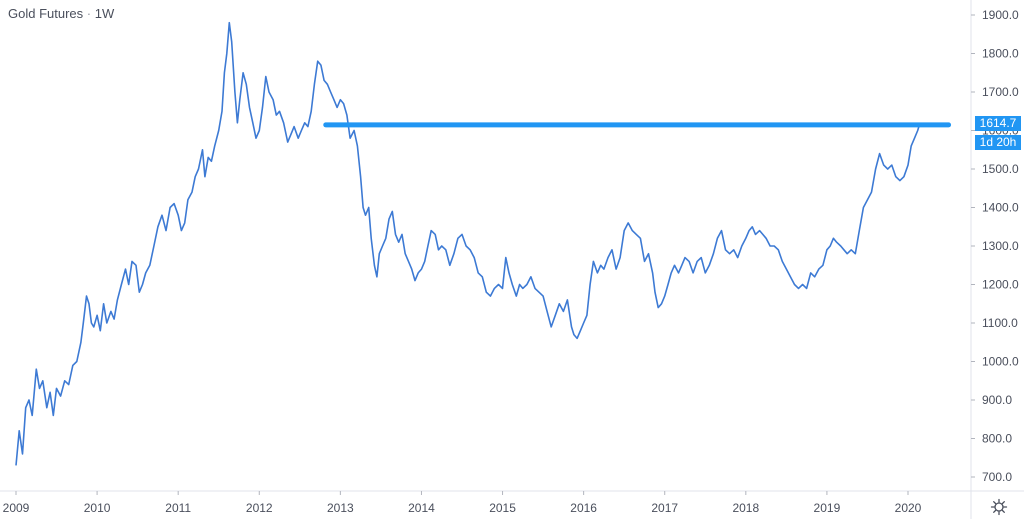 Image resolution: width=1024 pixels, height=519 pixels. Describe the element at coordinates (908, 508) in the screenshot. I see `x-tick-label: 2020` at that location.